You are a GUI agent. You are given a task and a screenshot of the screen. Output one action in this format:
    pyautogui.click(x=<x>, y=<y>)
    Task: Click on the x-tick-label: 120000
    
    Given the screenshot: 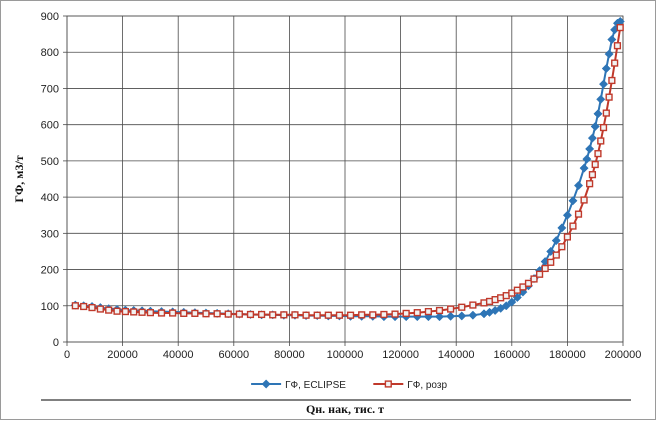 What is the action you would take?
    pyautogui.click(x=400, y=355)
    